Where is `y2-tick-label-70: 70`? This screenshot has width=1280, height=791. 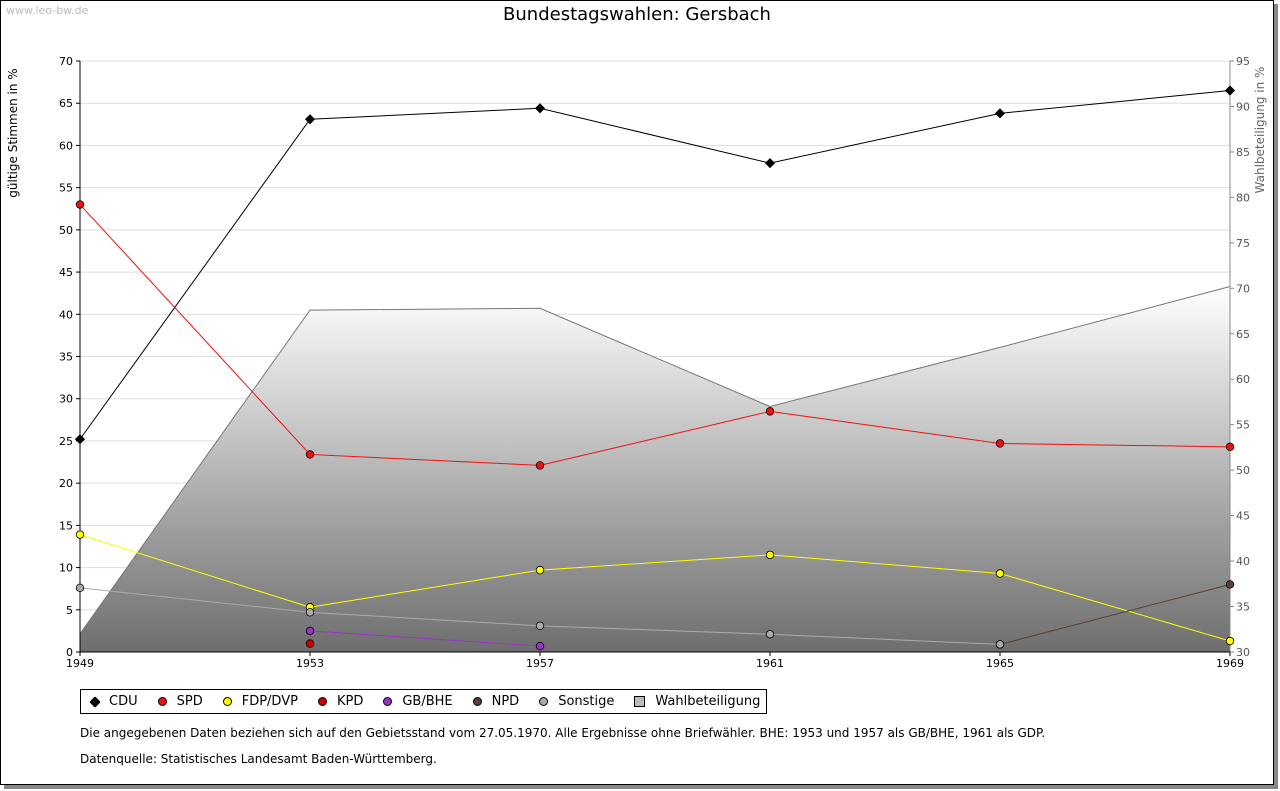 y2-tick-label-70: 70 is located at coordinates (1243, 288).